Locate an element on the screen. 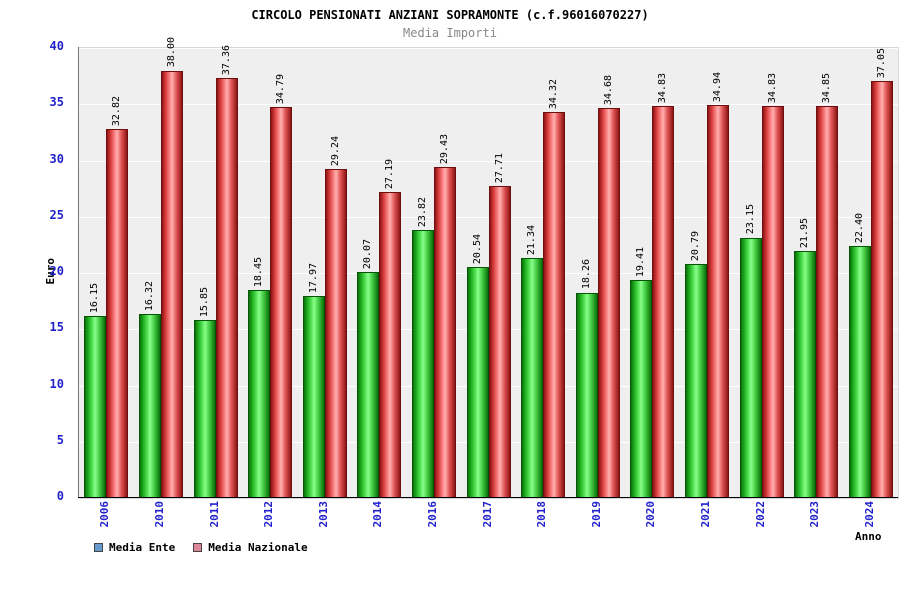 Image resolution: width=900 pixels, height=600 pixels. bar-value-label: 20.79 is located at coordinates (695, 246).